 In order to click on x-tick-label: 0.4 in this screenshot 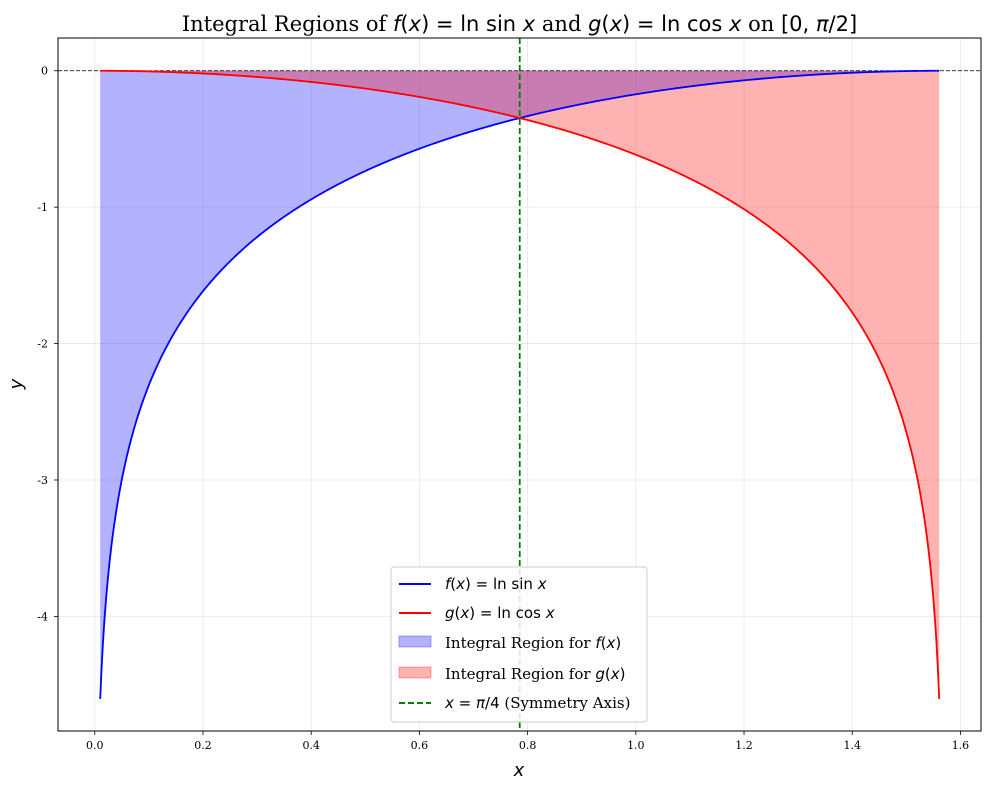, I will do `click(311, 745)`.